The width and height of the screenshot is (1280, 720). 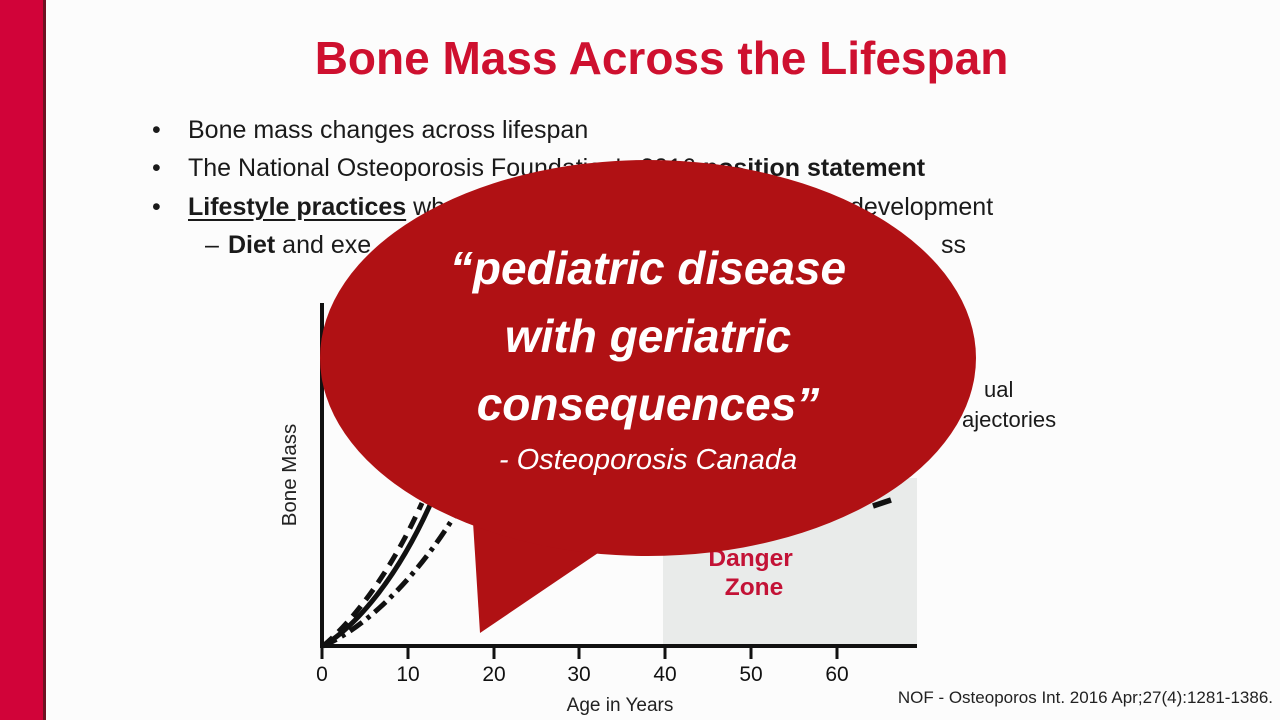 What do you see at coordinates (750, 674) in the screenshot?
I see `svg-text: 50` at bounding box center [750, 674].